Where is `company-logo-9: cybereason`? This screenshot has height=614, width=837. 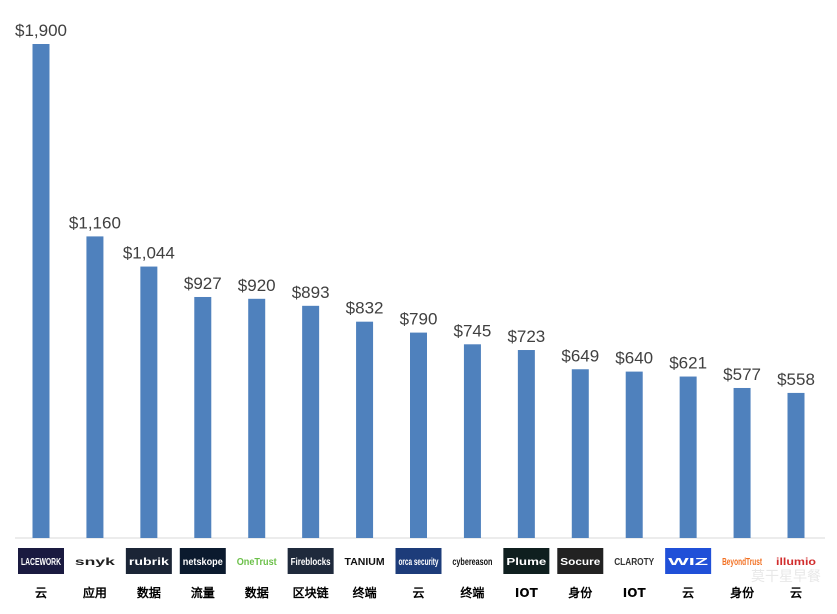
company-logo-9: cybereason is located at coordinates (472, 561).